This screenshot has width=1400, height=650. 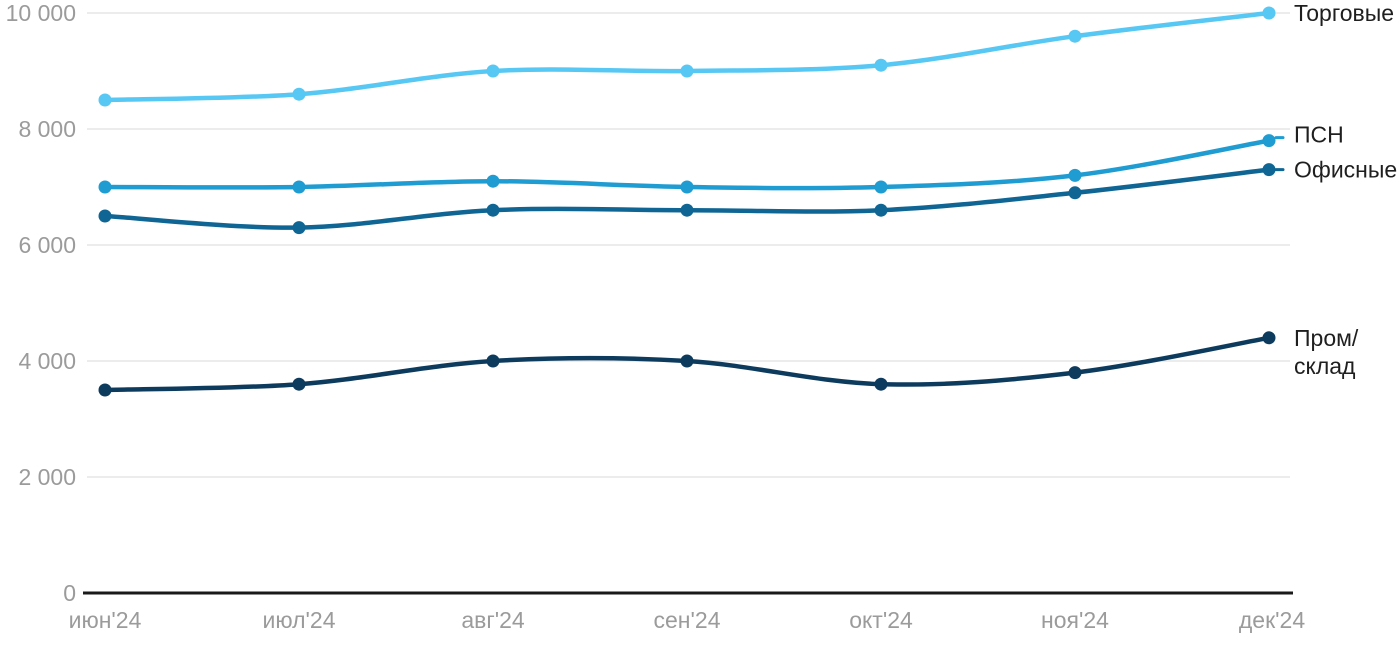 I want to click on y-tick-label: 8 000, so click(x=47, y=129).